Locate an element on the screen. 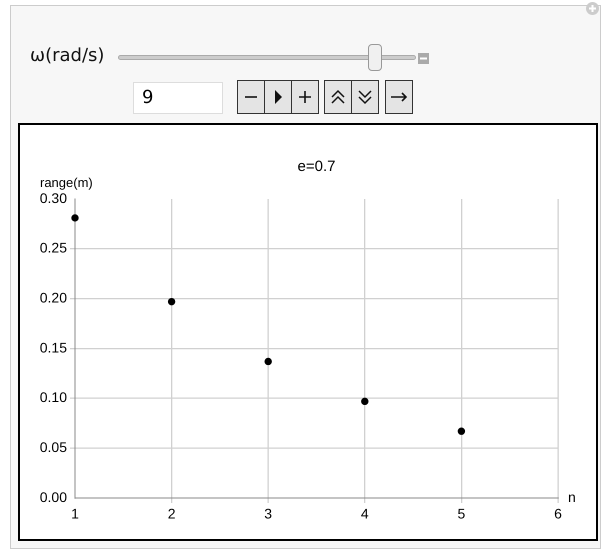  text: ω(rad/s) is located at coordinates (67, 55).